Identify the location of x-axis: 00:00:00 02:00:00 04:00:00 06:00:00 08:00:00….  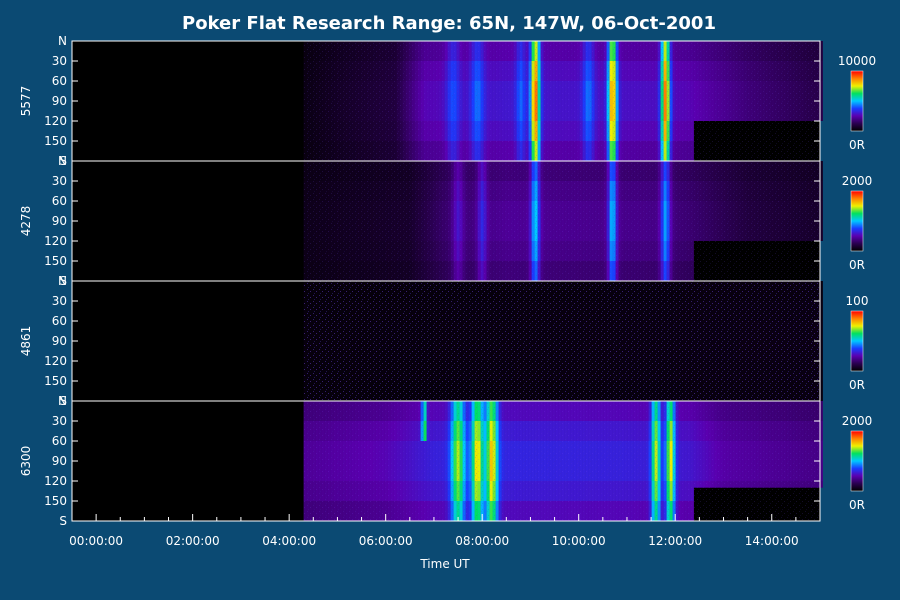
(445, 531).